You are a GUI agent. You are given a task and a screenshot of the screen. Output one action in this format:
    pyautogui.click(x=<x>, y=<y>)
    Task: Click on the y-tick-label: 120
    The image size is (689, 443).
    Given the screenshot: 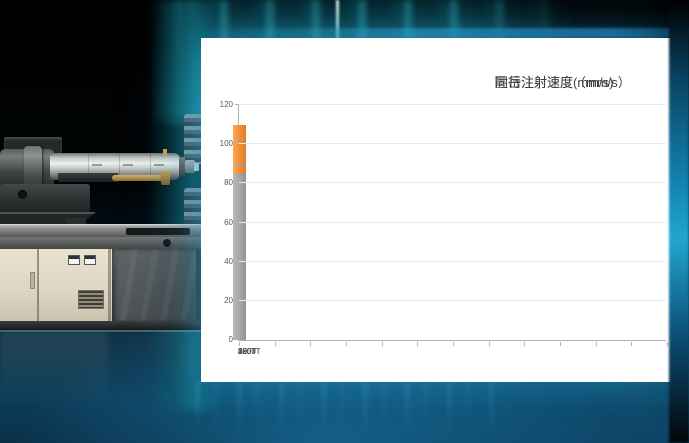 What is the action you would take?
    pyautogui.click(x=226, y=104)
    